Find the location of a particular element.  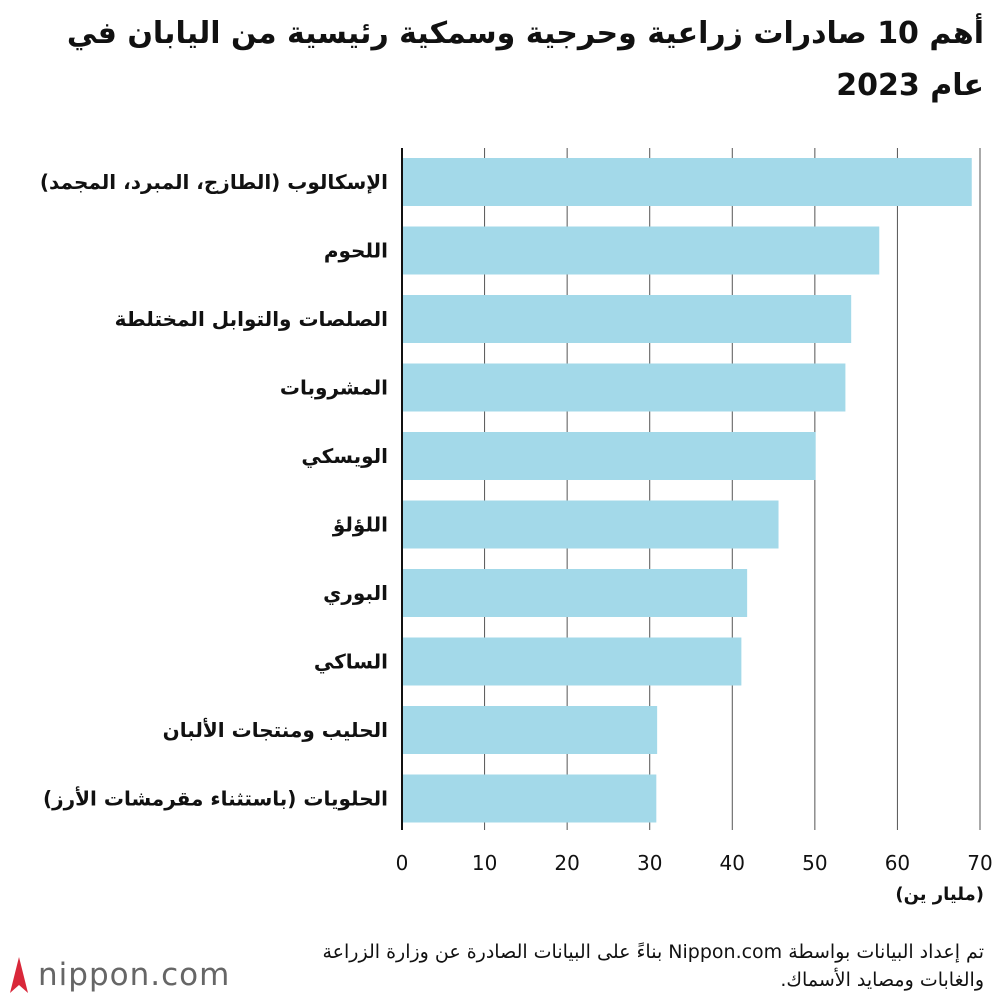

category-label: الحلويات (باستثناء مقرمشات الأرز) is located at coordinates (215, 798).